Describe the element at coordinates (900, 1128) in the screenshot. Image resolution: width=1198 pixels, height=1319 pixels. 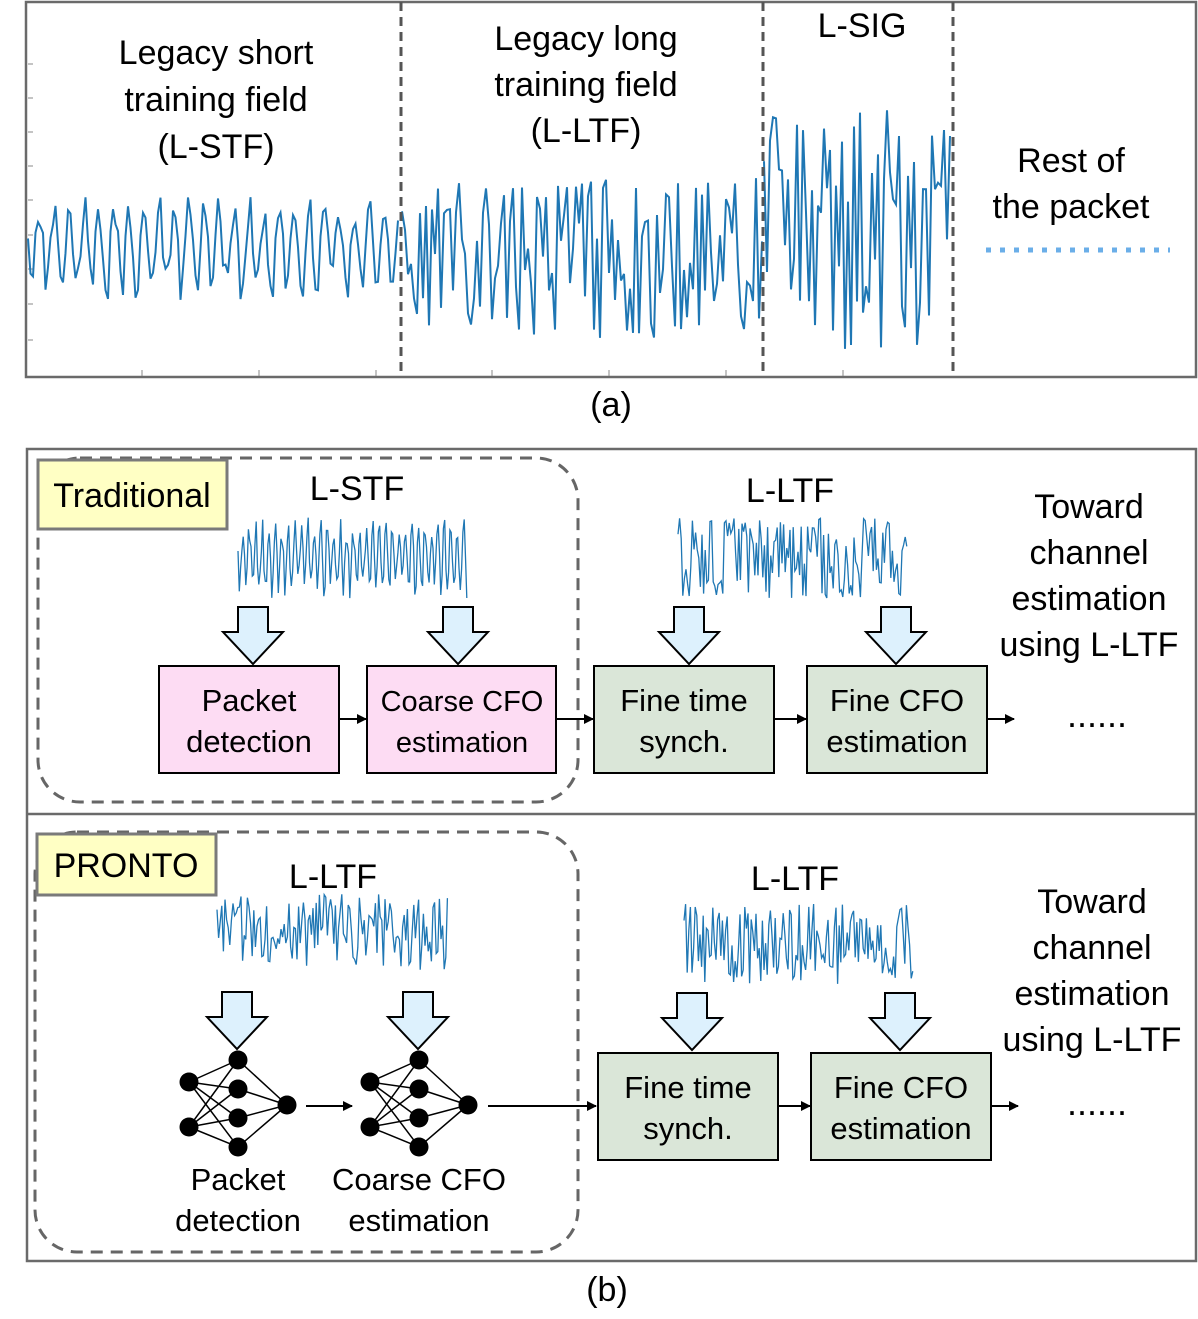
I see `pronto-fine-cfo-line-2: estimation` at that location.